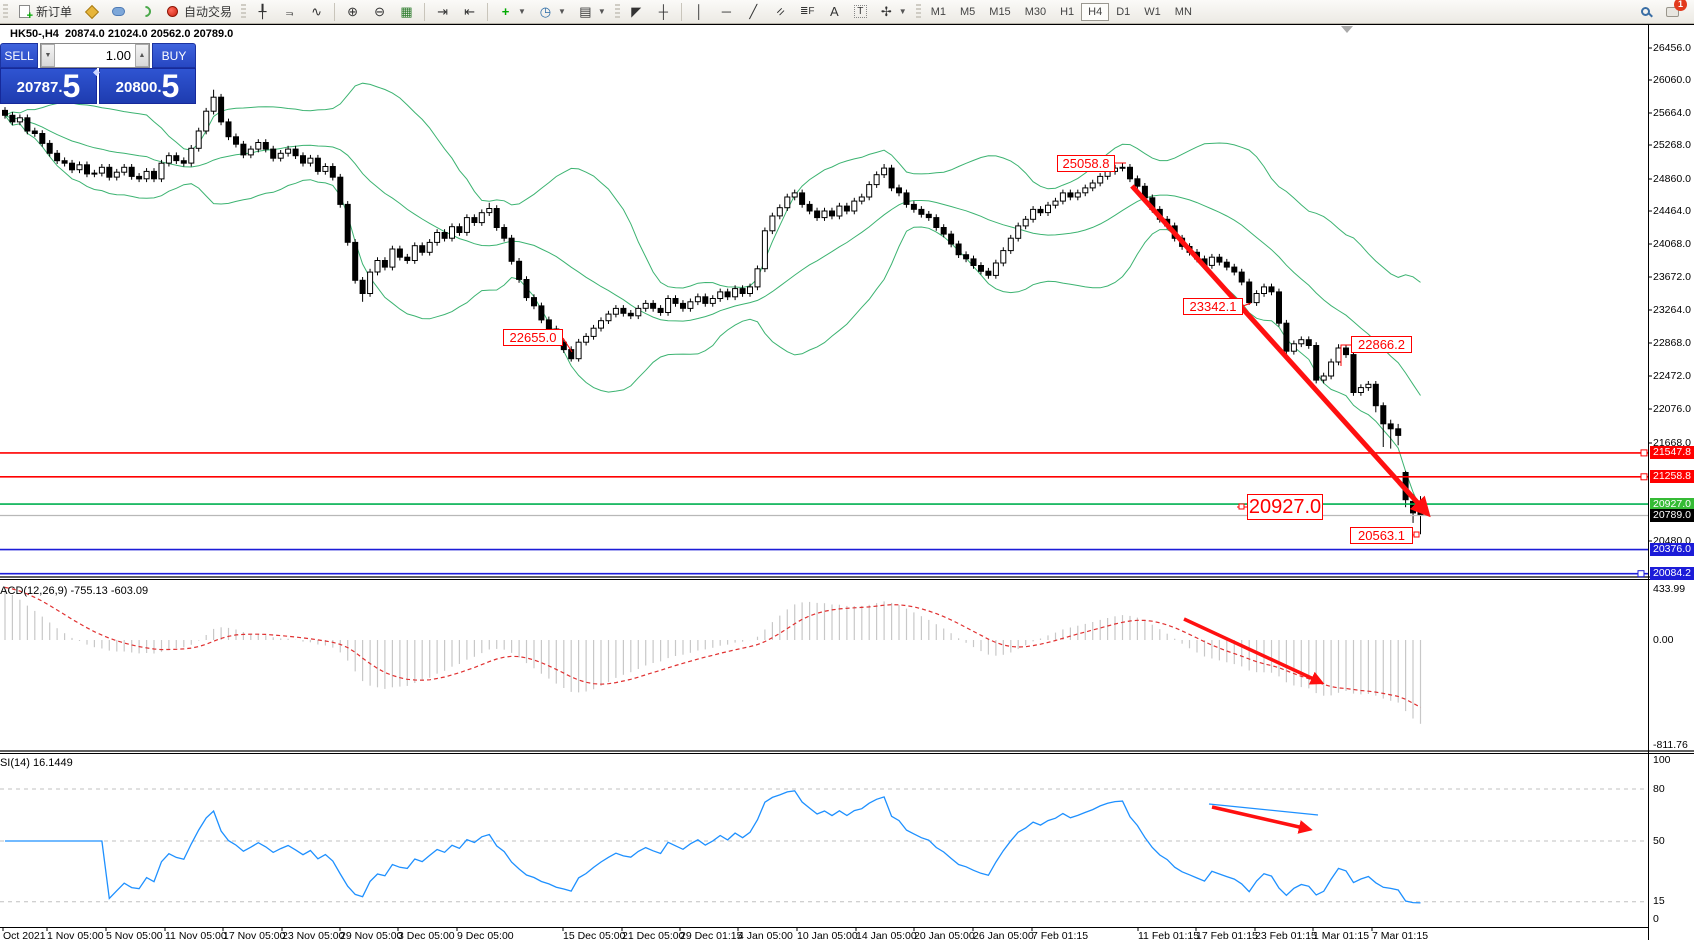 The width and height of the screenshot is (1694, 942). Describe the element at coordinates (262, 12) in the screenshot. I see `bar-chart-button: ╀` at that location.